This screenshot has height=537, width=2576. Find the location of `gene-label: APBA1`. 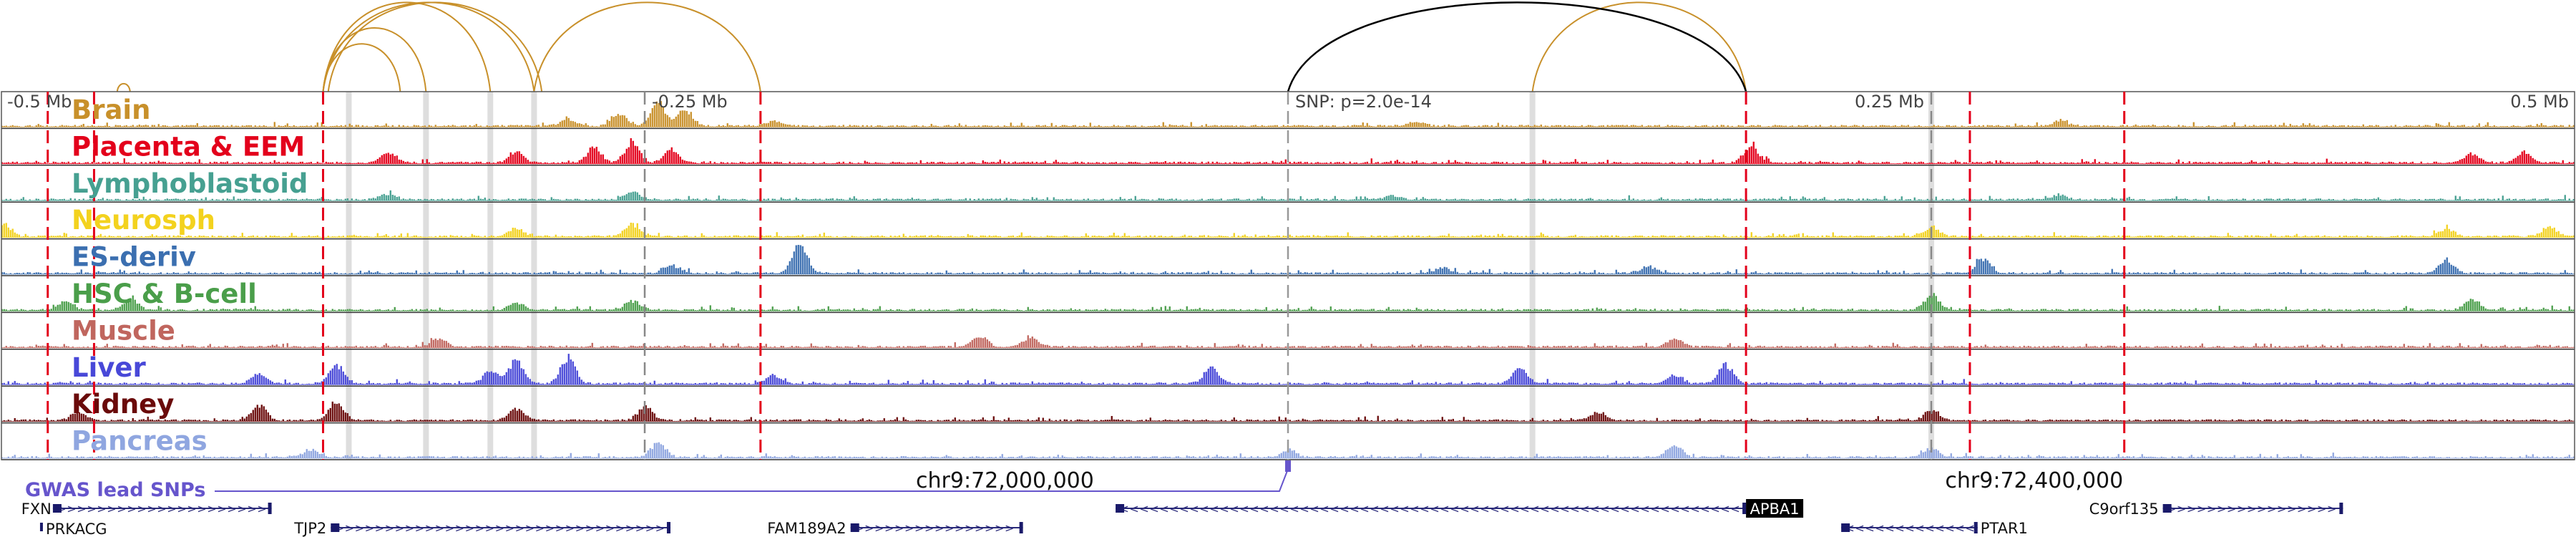

gene-label: APBA1 is located at coordinates (1775, 509).